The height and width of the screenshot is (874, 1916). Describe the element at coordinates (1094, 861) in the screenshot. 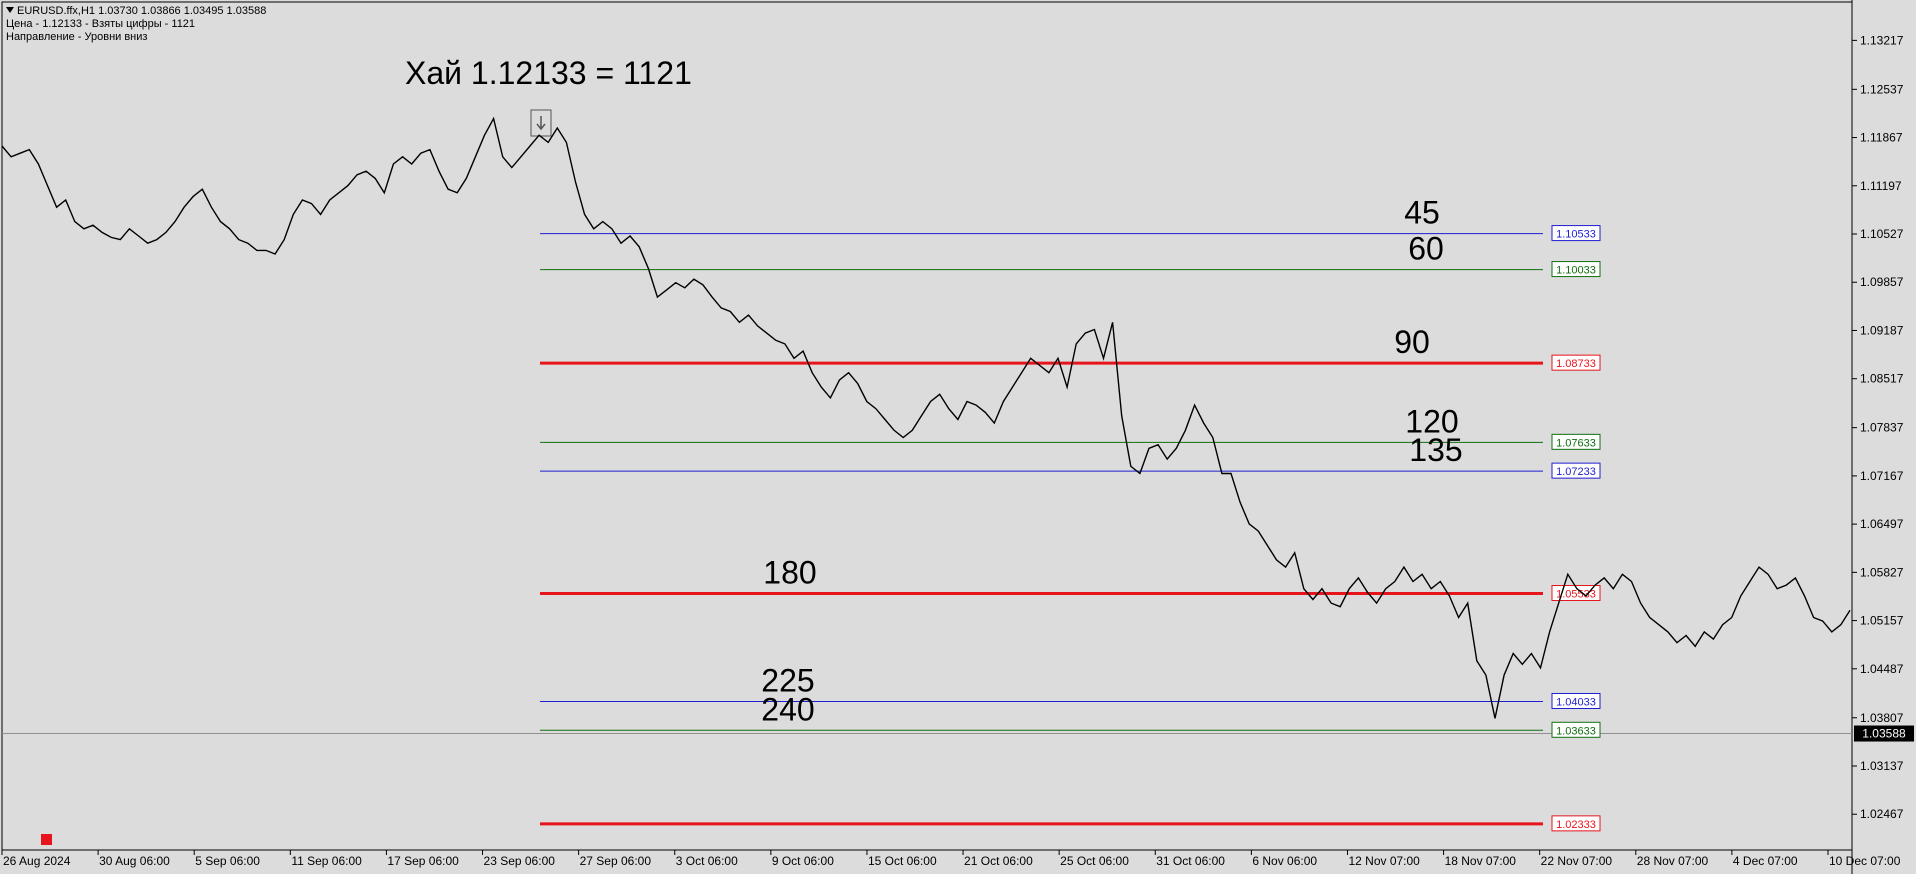

I see `time-axis-label: 25 Oct 06:00` at that location.